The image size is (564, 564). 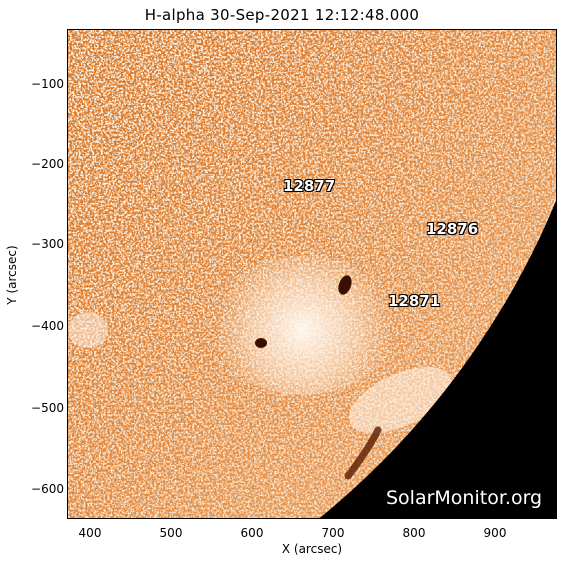 I want to click on x-tick-label: 600, so click(x=252, y=533).